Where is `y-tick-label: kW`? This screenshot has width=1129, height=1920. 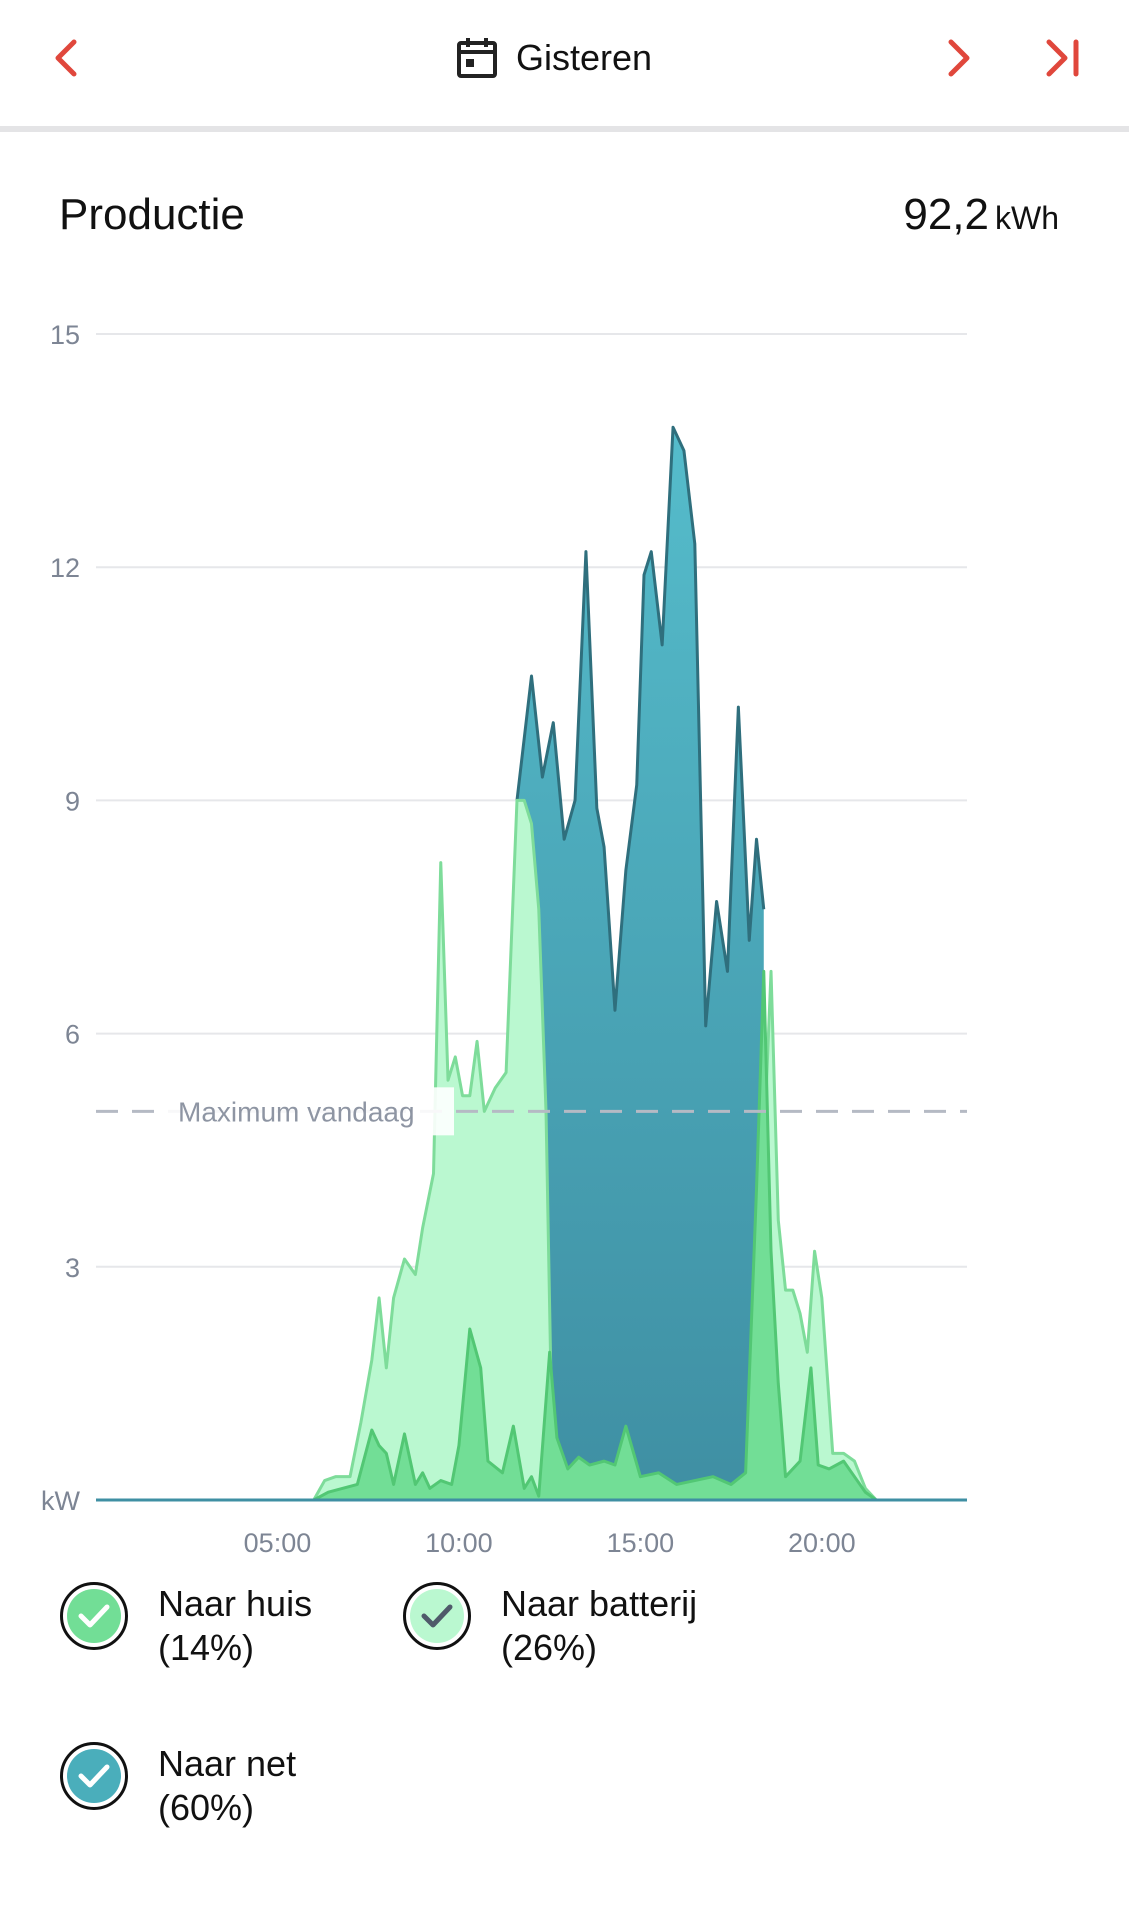 y-tick-label: kW is located at coordinates (61, 1501).